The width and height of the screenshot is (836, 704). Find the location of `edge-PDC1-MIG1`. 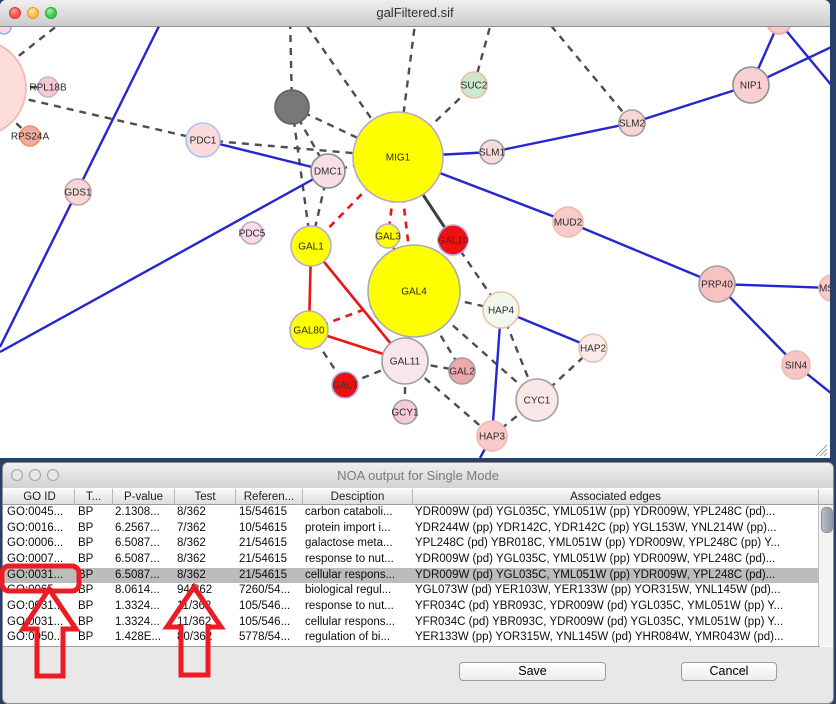

edge-PDC1-MIG1 is located at coordinates (300, 148).